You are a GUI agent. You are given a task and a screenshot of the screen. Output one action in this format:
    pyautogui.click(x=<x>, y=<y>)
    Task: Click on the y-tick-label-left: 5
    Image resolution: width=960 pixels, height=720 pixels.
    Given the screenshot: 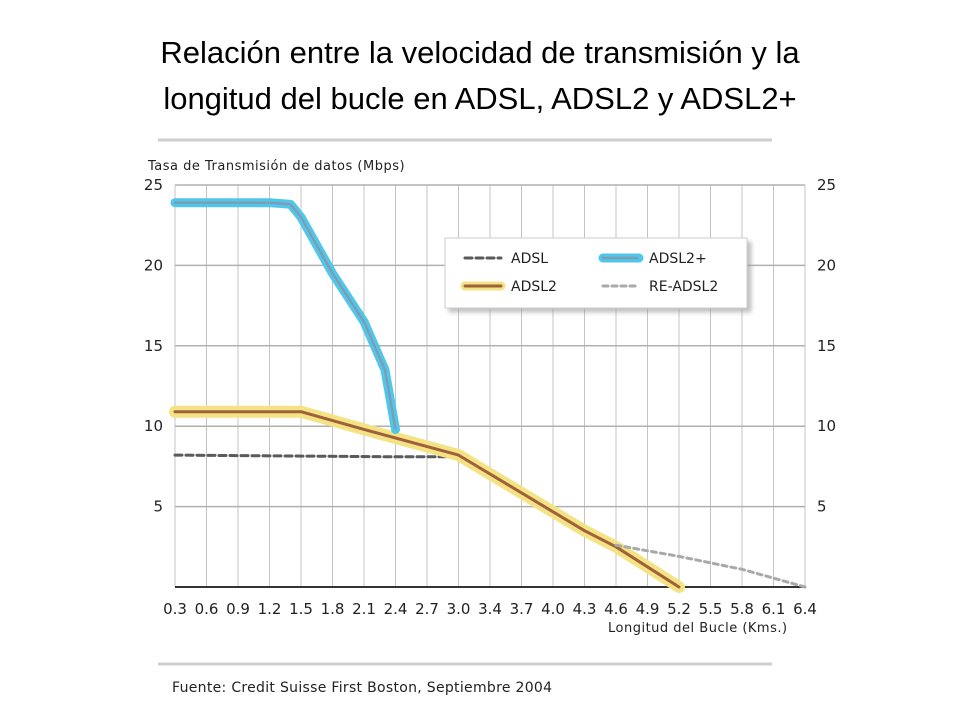 What is the action you would take?
    pyautogui.click(x=158, y=507)
    